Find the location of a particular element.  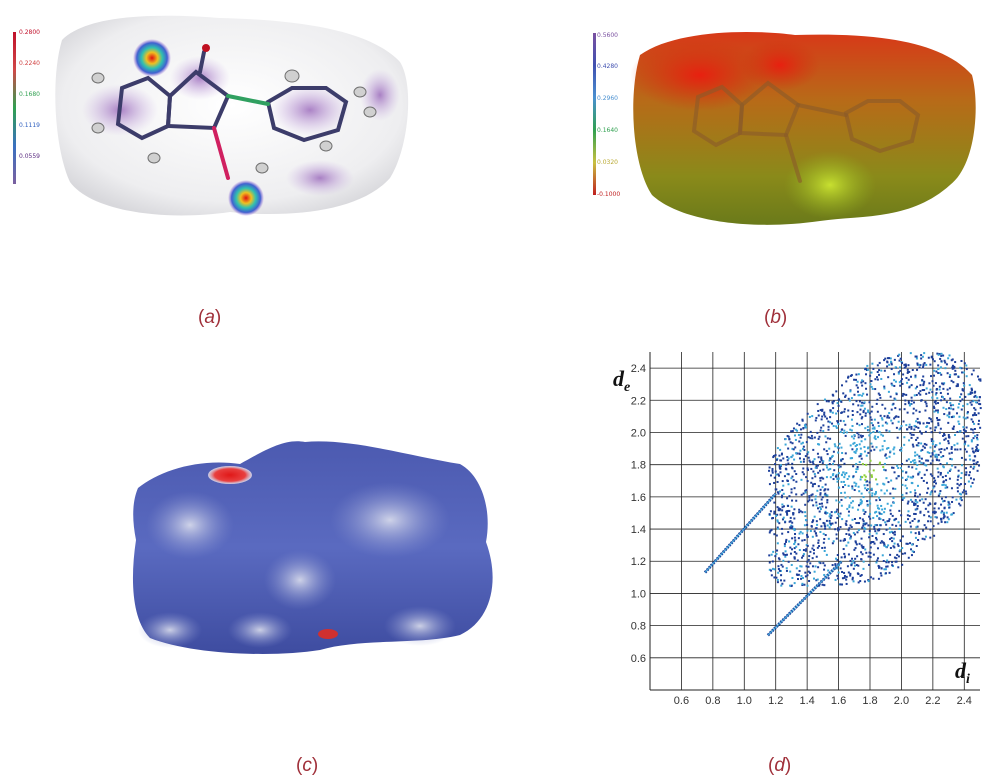

spike-core is located at coordinates (805, 598).